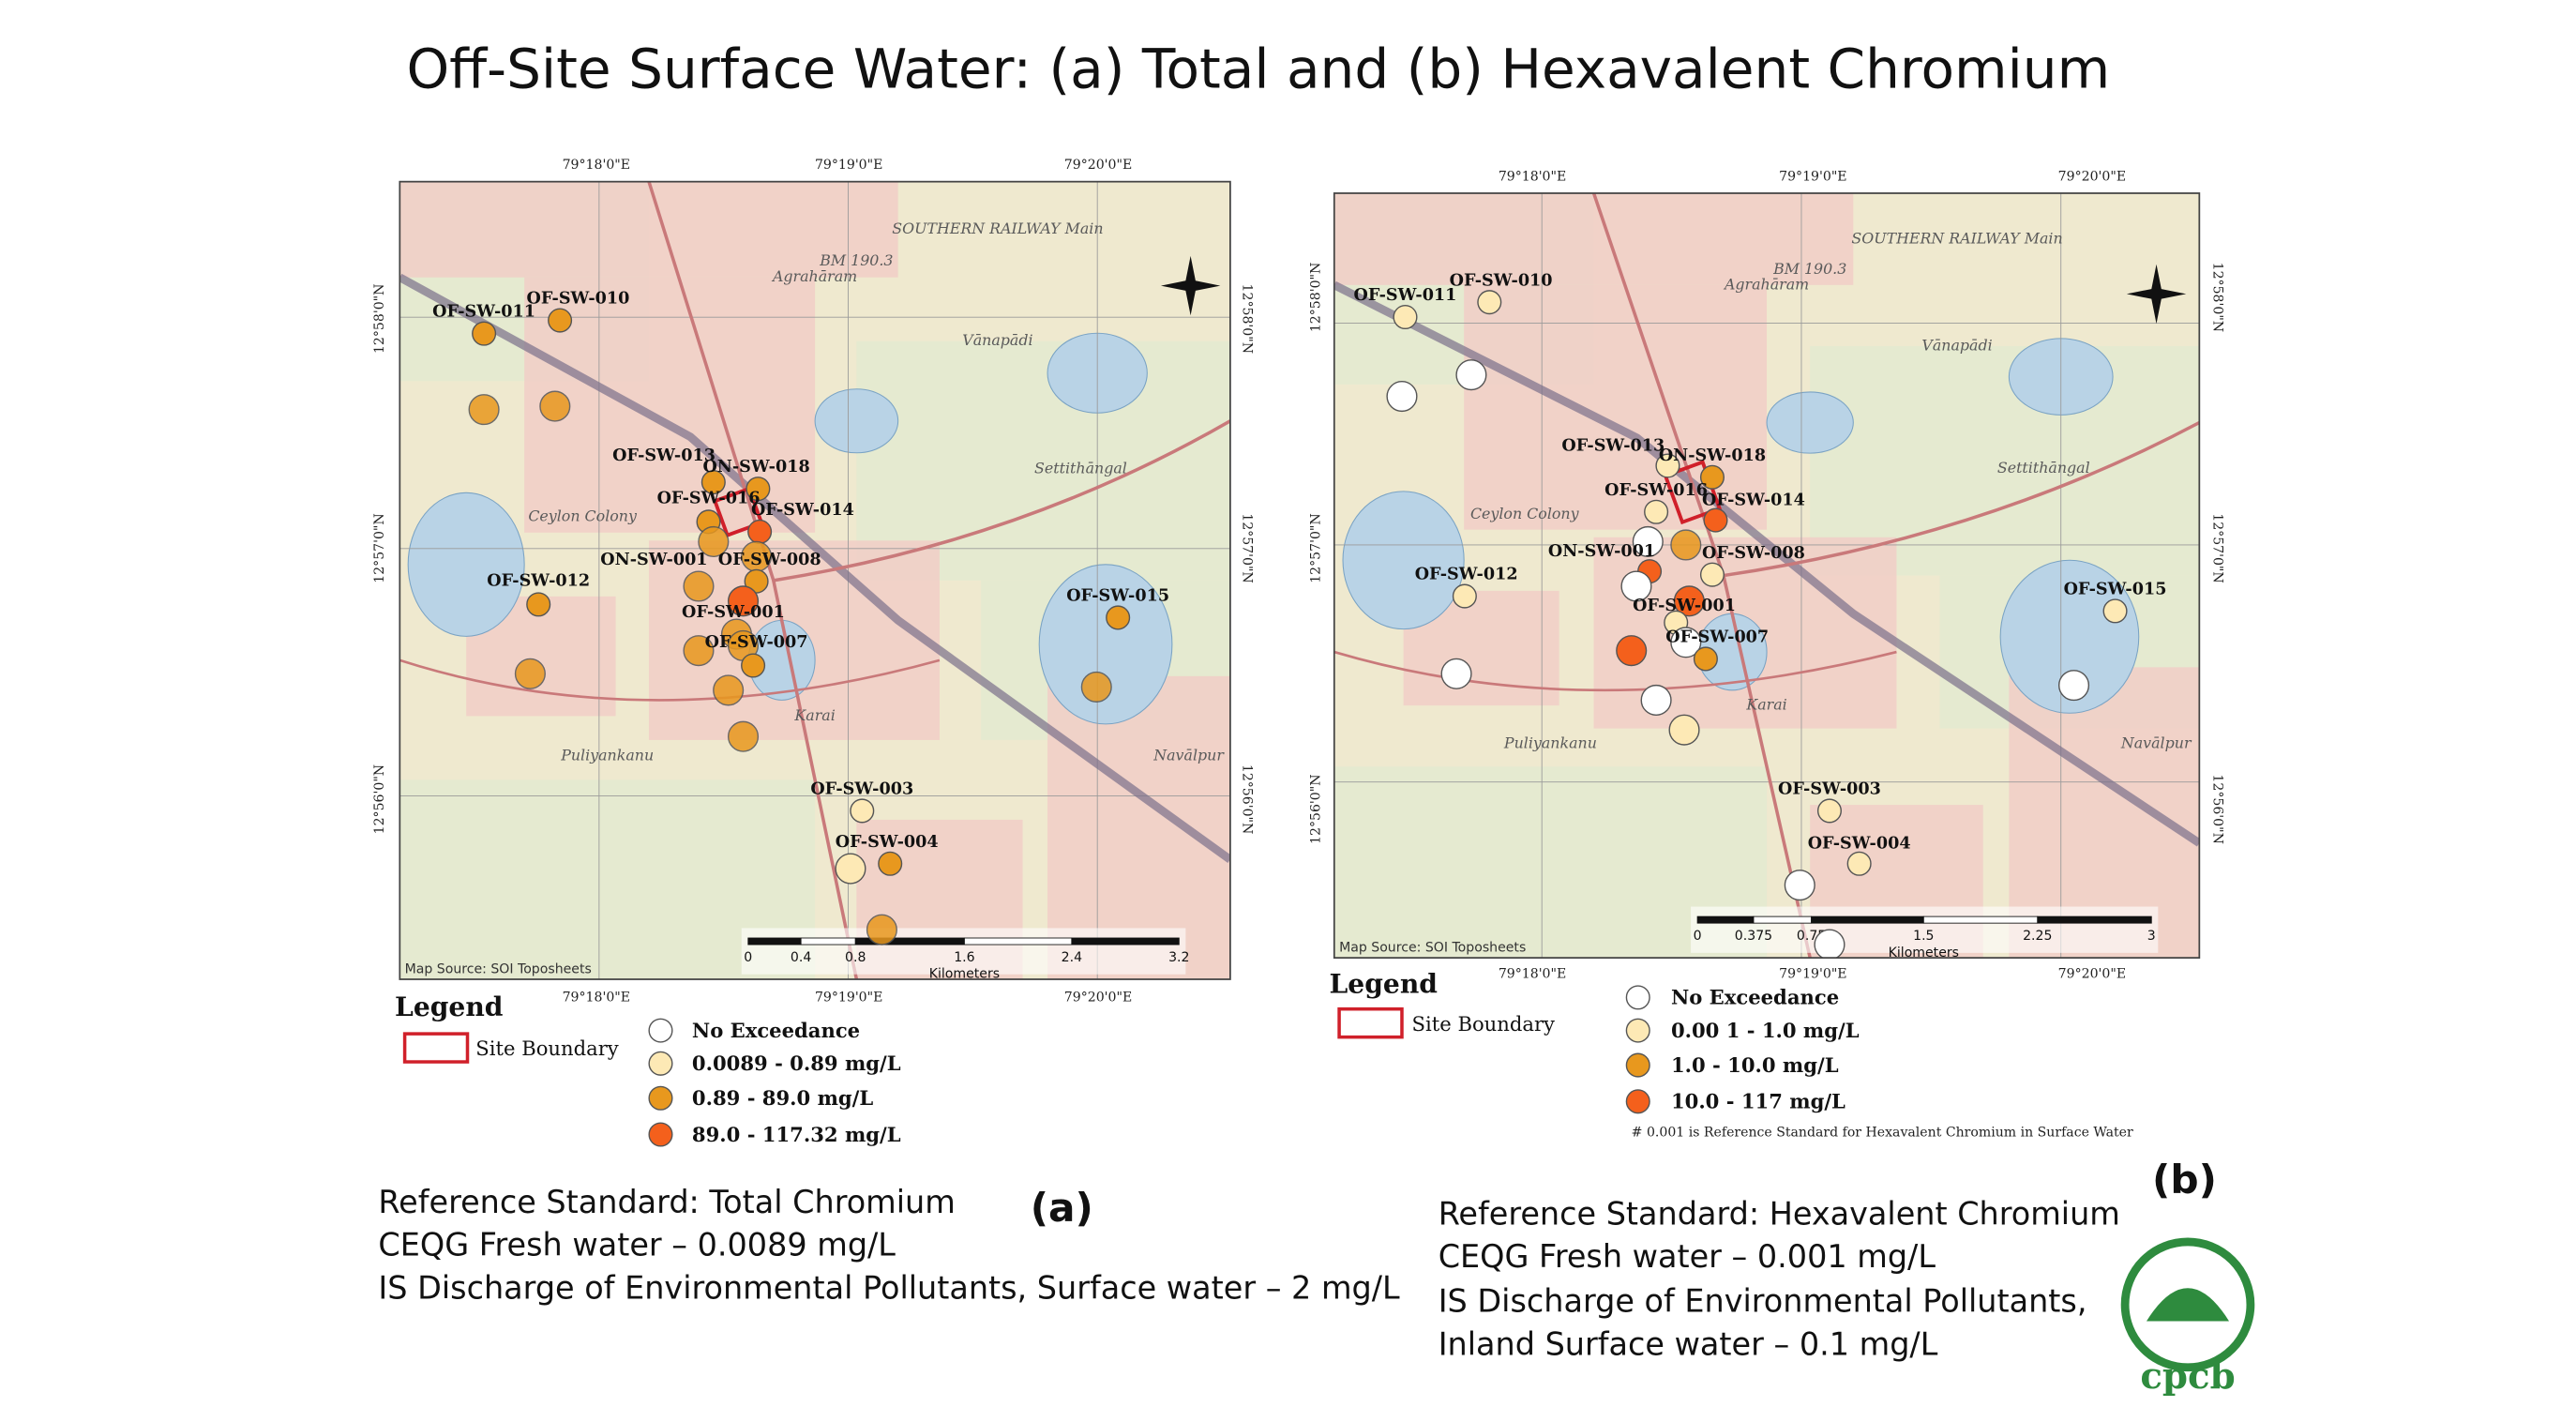 The image size is (2576, 1407). Describe the element at coordinates (1755, 997) in the screenshot. I see `legend-label: No Exceedance` at that location.